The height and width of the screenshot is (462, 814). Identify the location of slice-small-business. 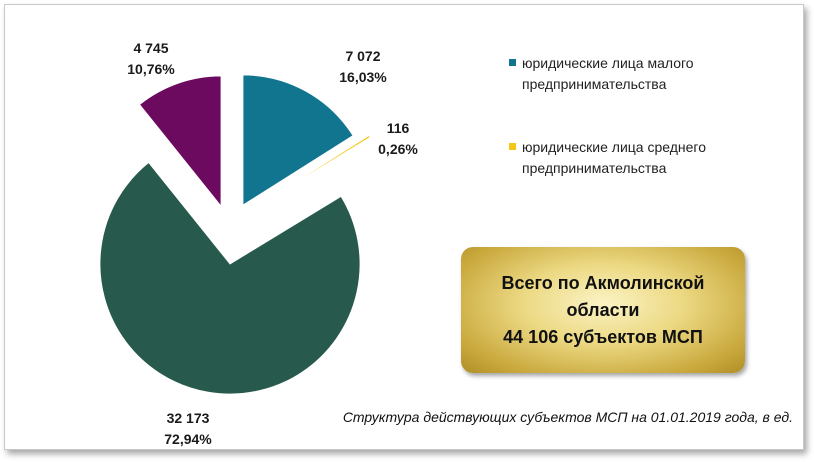
(298, 140).